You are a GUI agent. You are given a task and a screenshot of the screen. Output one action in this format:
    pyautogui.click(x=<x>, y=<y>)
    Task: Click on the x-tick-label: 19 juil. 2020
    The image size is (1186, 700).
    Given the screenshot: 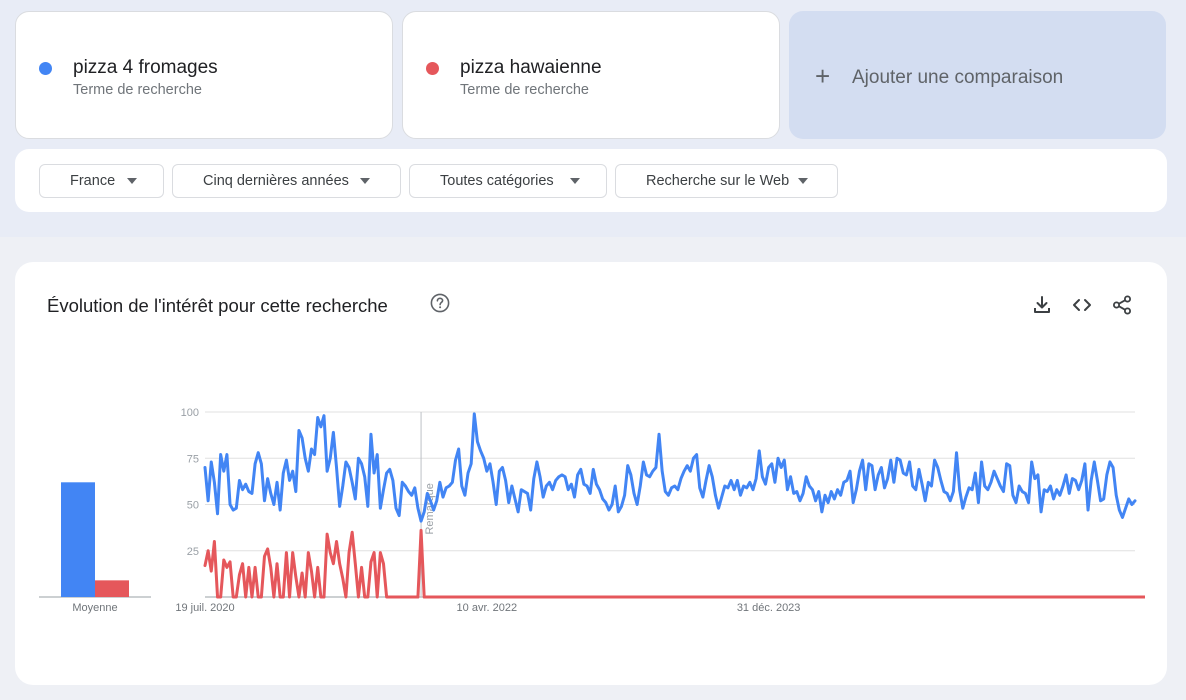 What is the action you would take?
    pyautogui.click(x=204, y=608)
    